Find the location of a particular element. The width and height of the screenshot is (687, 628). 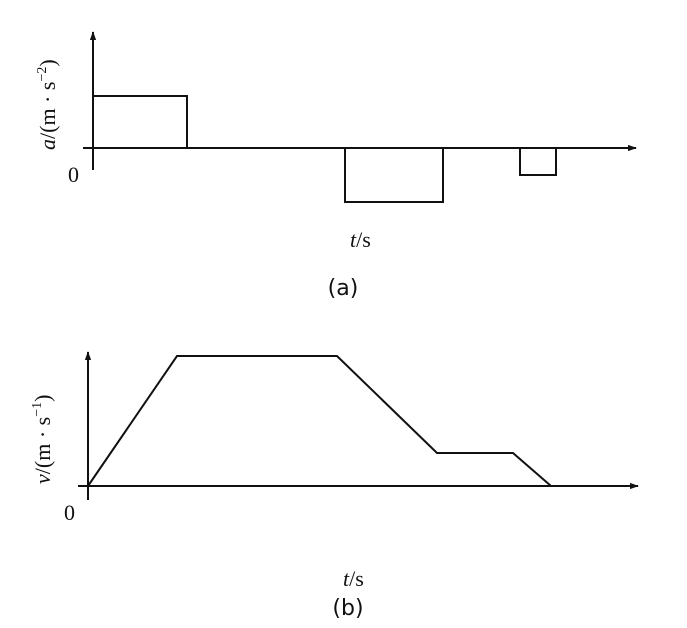

a-x-axis-label: t/s is located at coordinates (360, 239).